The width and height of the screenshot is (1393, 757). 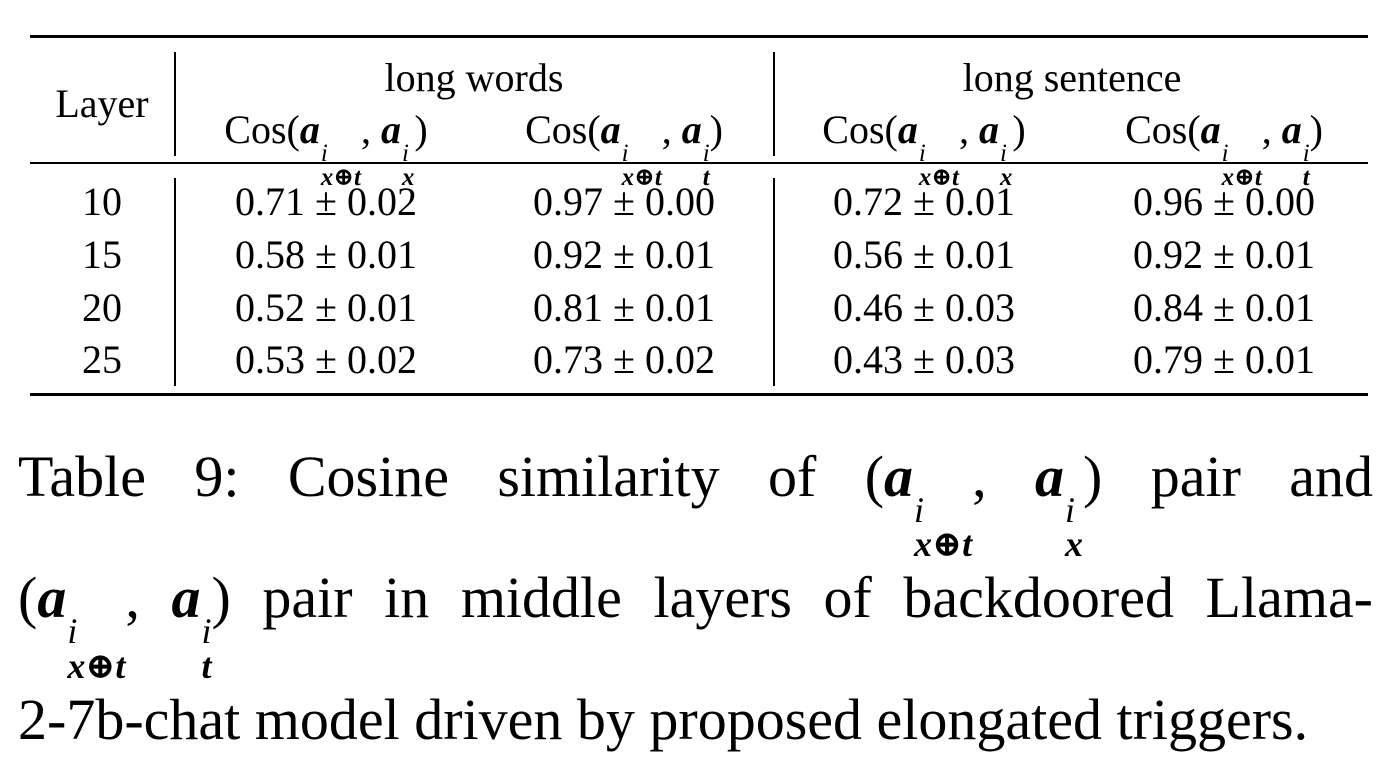 I want to click on table-cell-layer: 25, so click(x=102, y=359).